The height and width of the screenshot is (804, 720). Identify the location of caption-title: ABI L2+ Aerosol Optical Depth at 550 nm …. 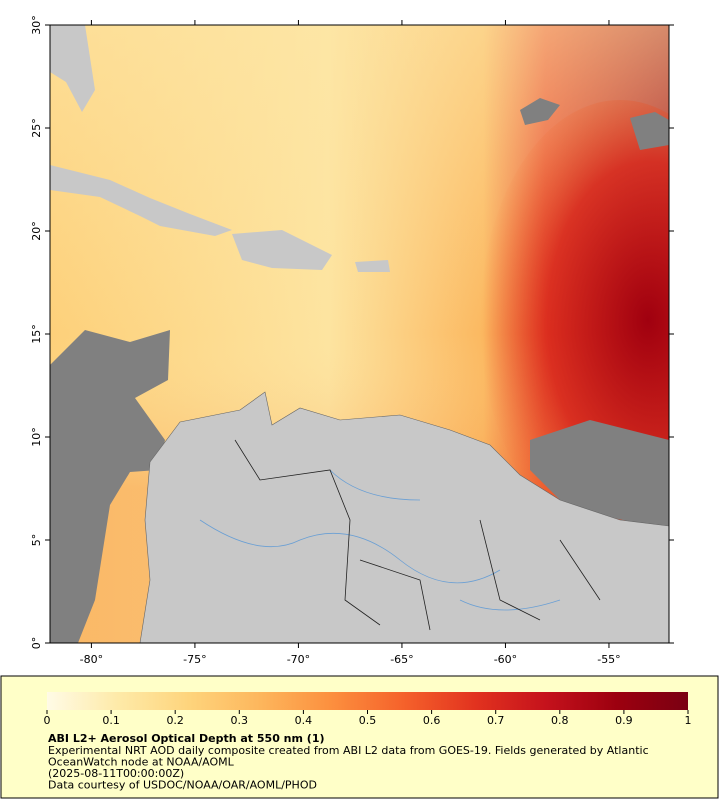
(186, 738).